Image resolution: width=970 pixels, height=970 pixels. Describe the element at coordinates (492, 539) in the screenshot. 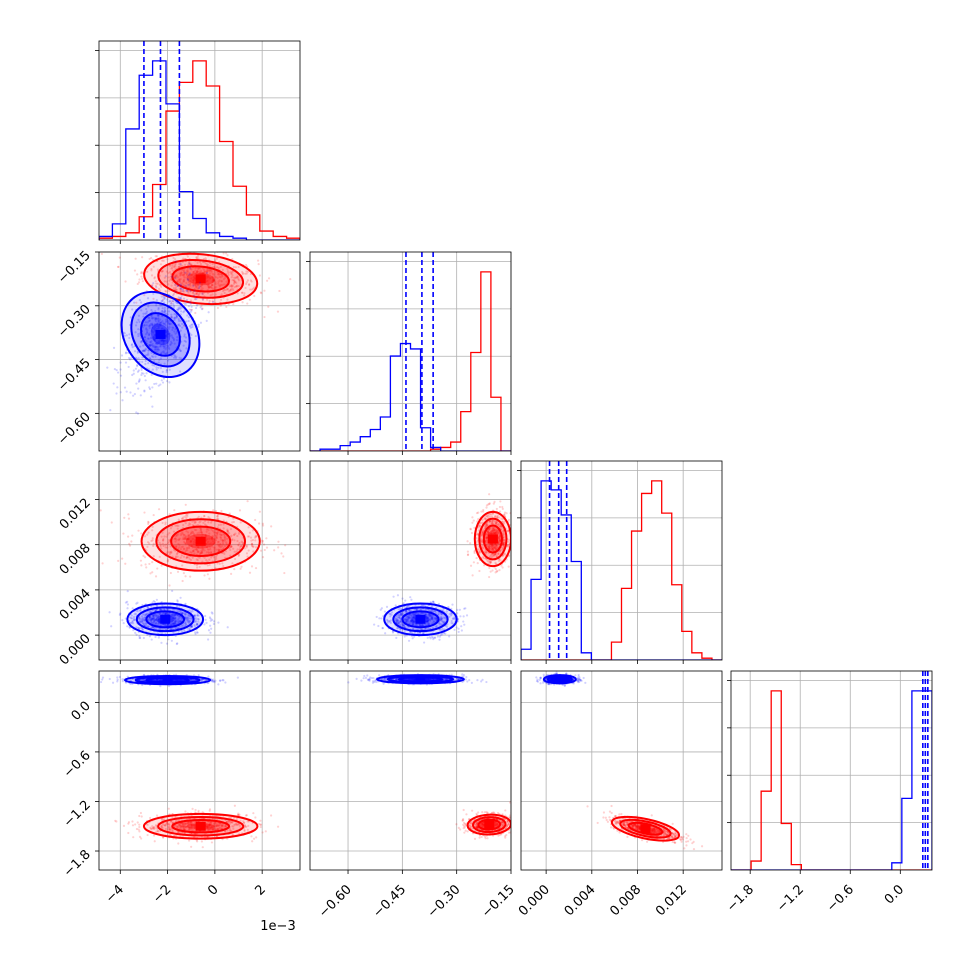

I see `density-peak-series-a` at that location.